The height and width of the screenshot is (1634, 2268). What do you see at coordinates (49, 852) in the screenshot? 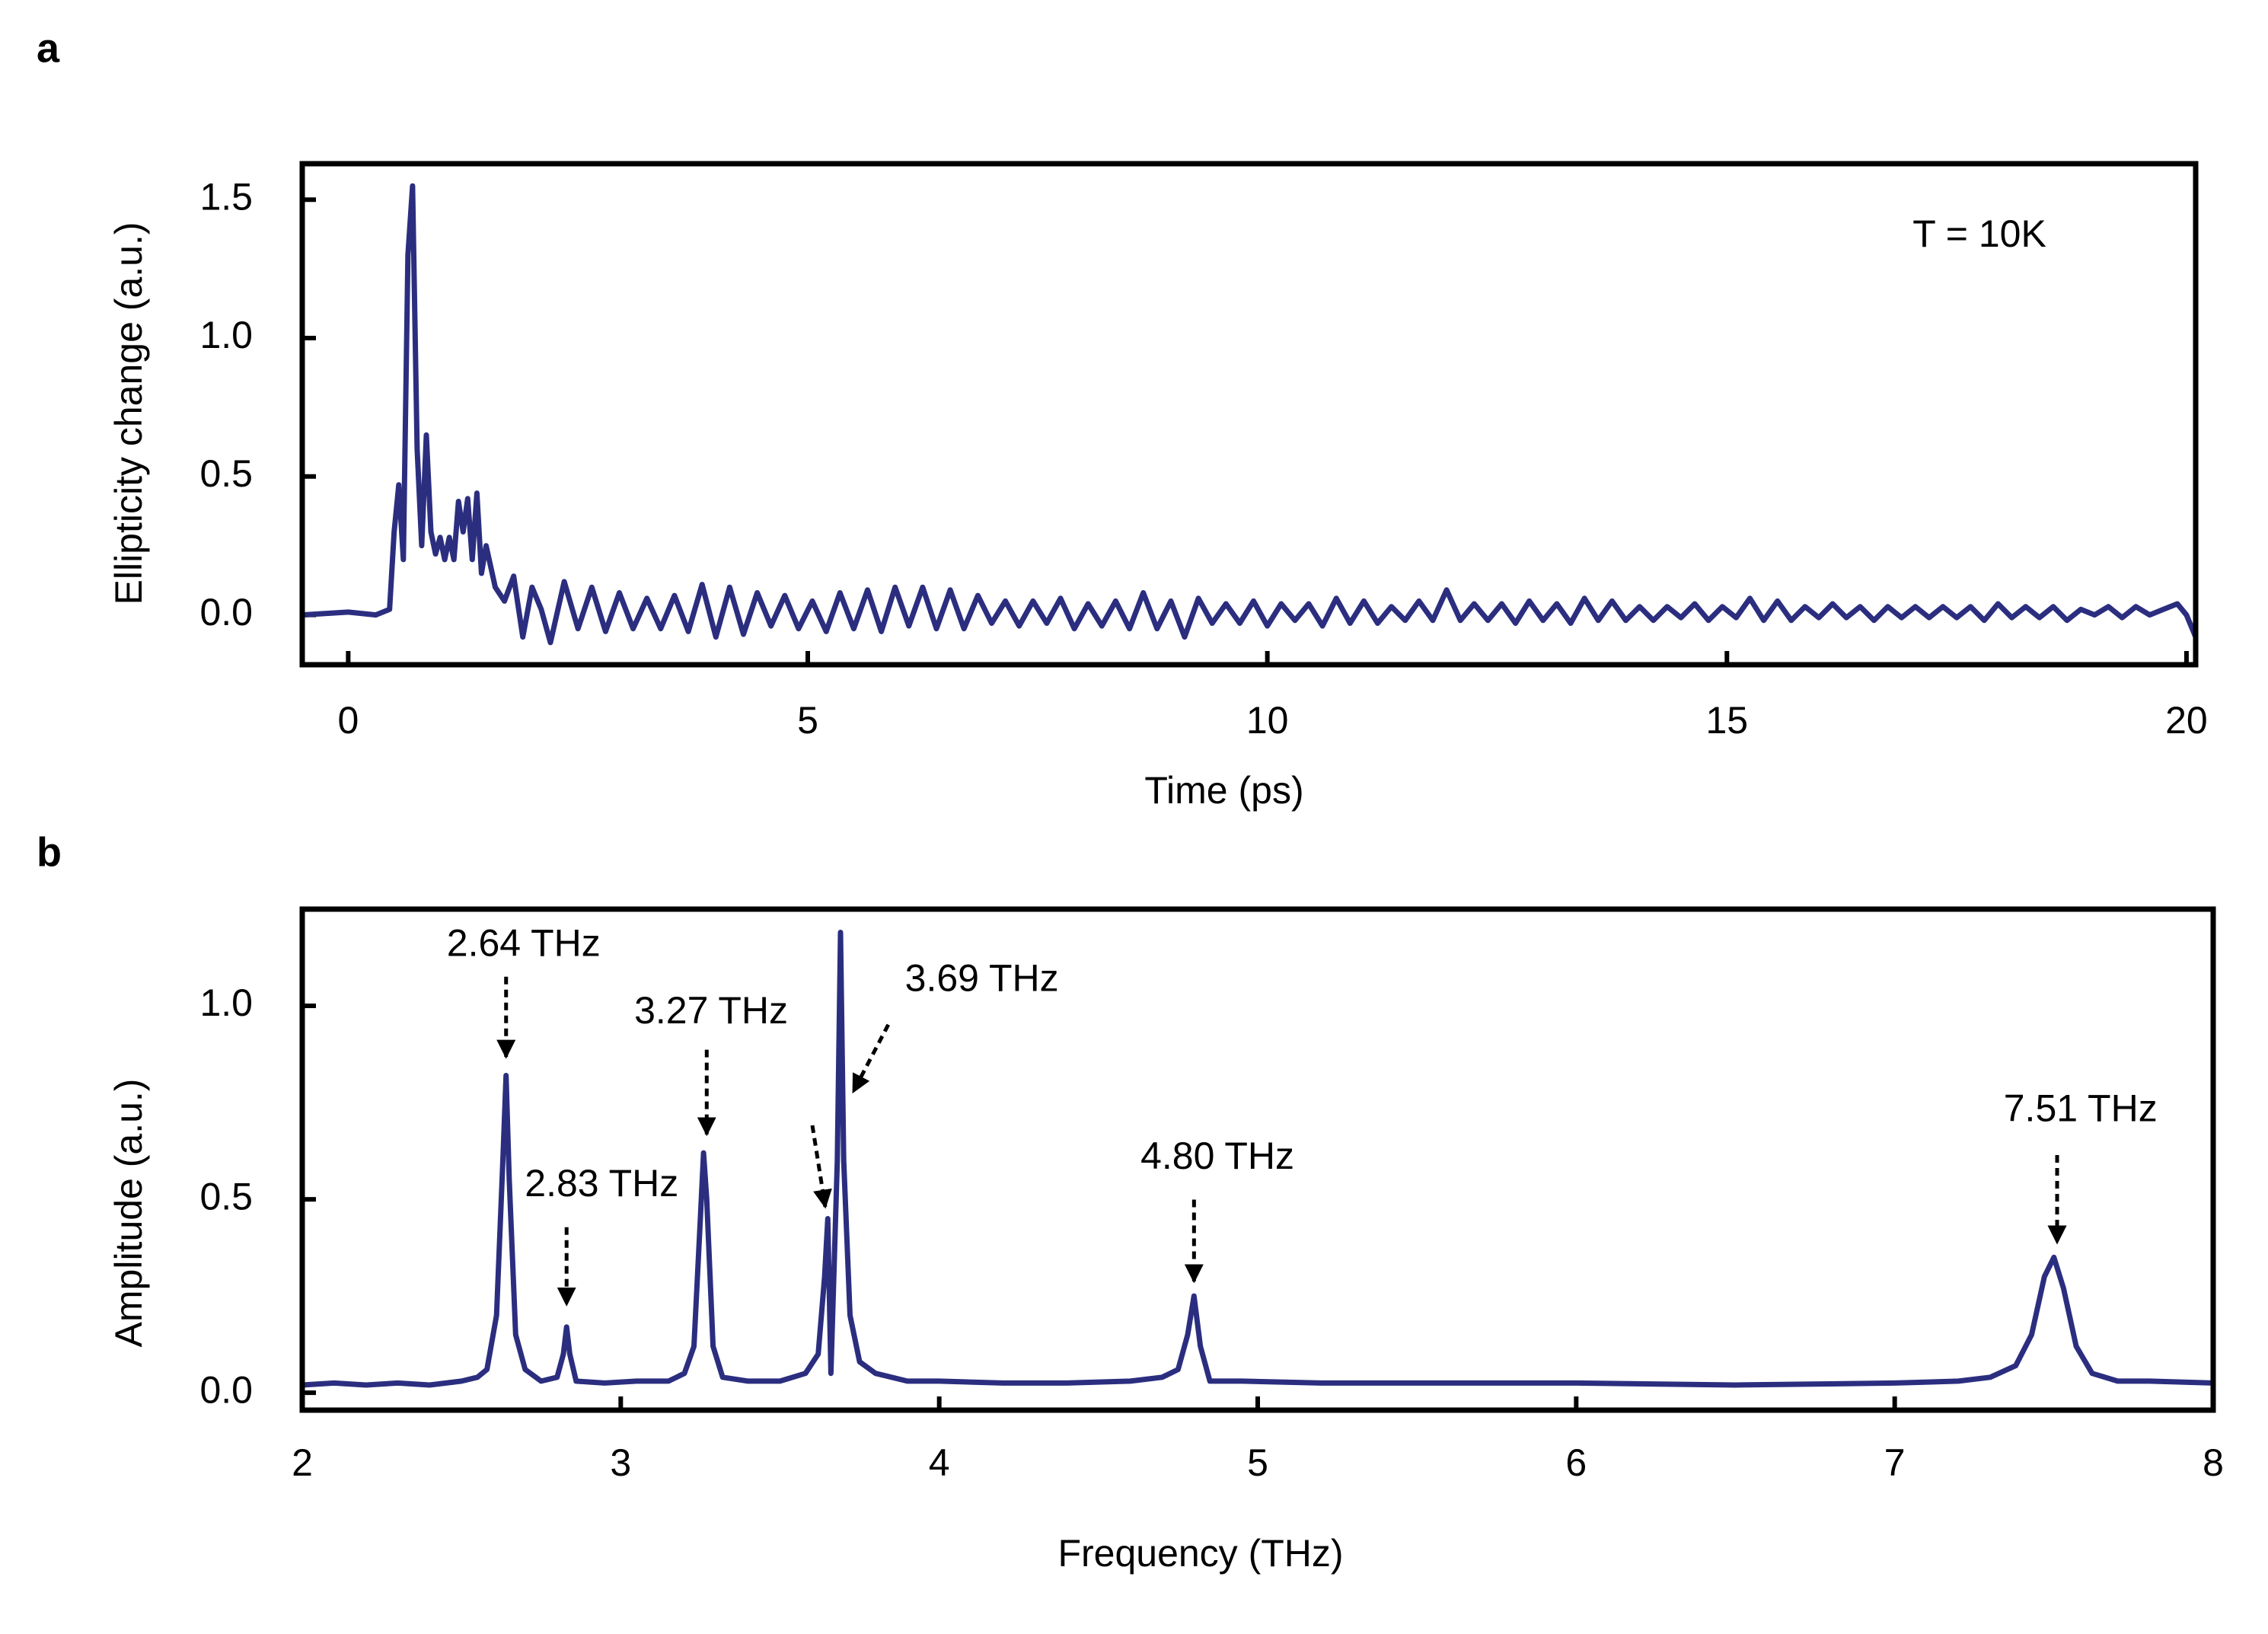
I see `panel-label: b` at bounding box center [49, 852].